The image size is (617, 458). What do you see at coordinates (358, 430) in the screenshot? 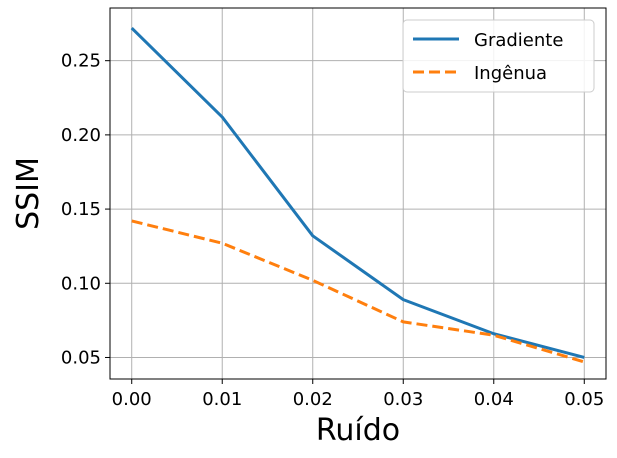
I see `x-axis-title: Ruído` at bounding box center [358, 430].